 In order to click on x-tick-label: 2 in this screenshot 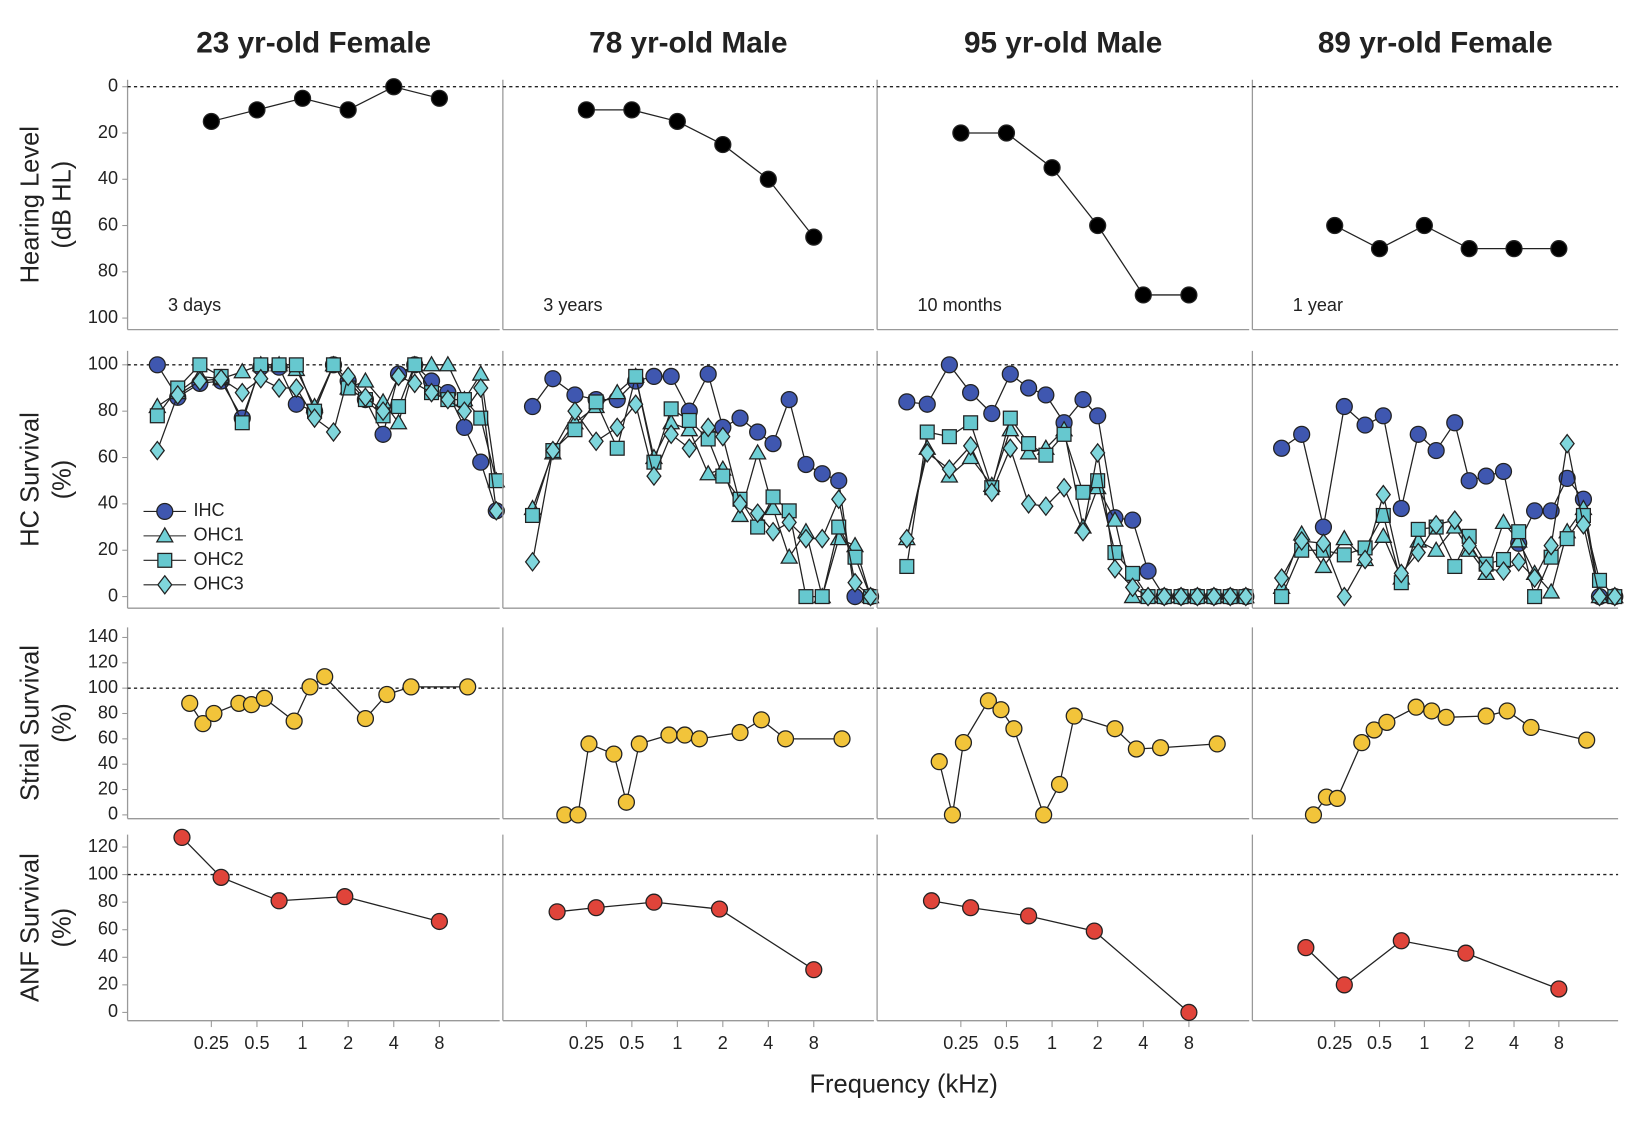, I will do `click(1098, 1043)`.